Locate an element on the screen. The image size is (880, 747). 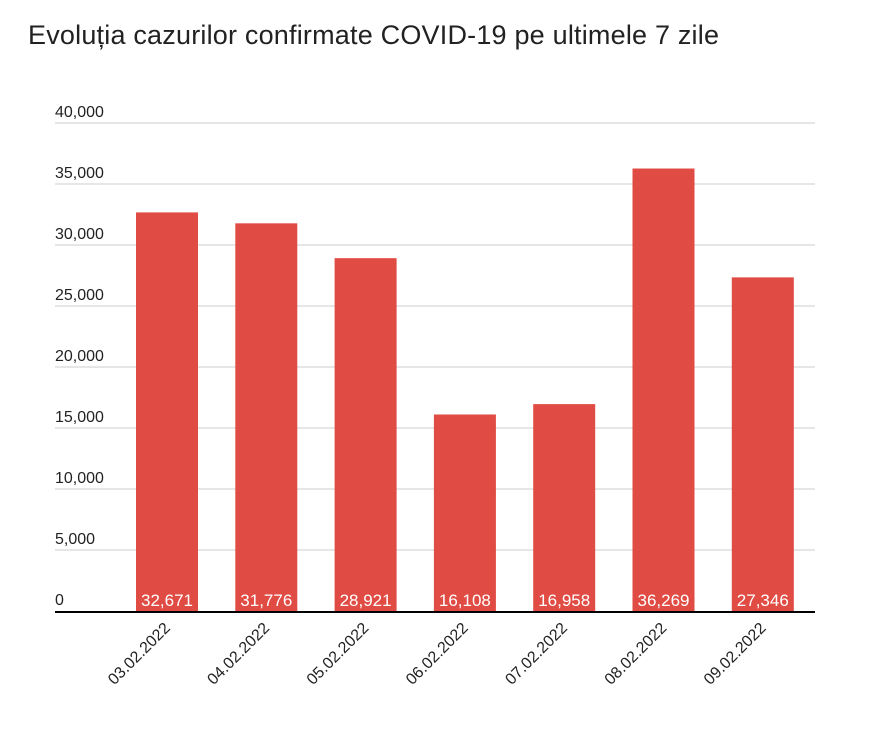
data-label: 27,346 is located at coordinates (763, 600).